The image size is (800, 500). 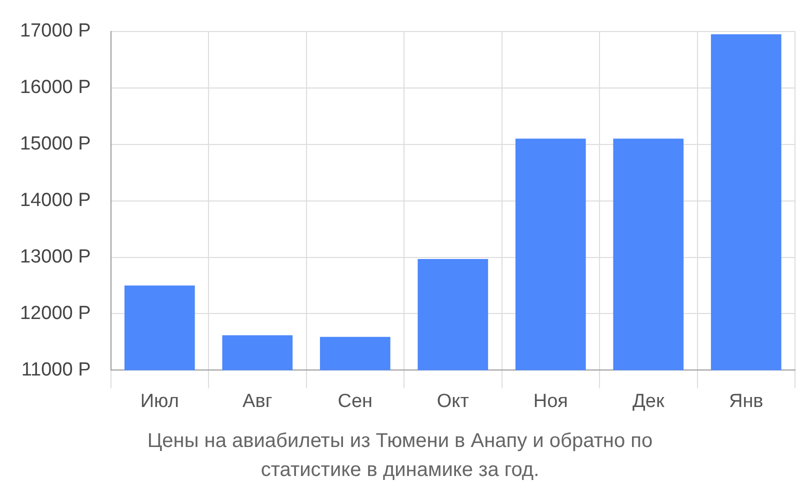 What do you see at coordinates (400, 456) in the screenshot?
I see `text: Цены на авиабилеты из Тюмени в Анапу и обратно по статистике в динамике за год.` at bounding box center [400, 456].